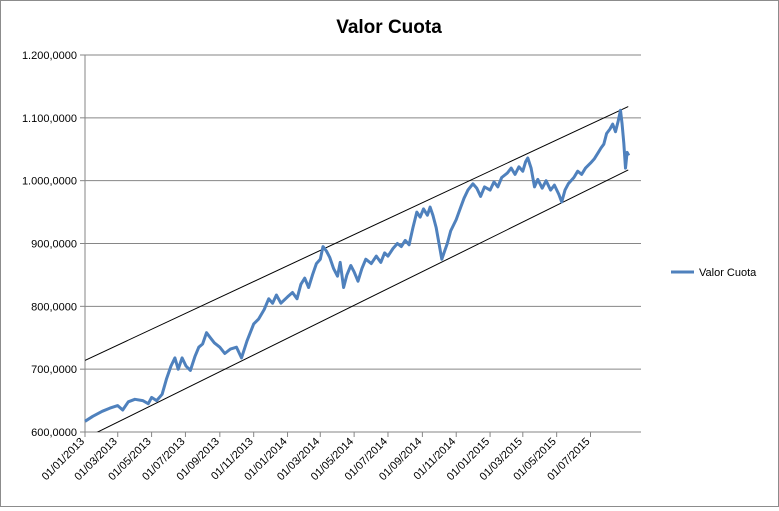 This screenshot has height=511, width=779. What do you see at coordinates (49, 119) in the screenshot?
I see `y-tick-label: 1.100,0000` at bounding box center [49, 119].